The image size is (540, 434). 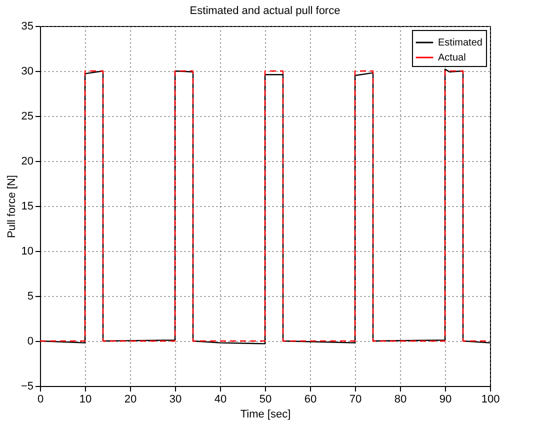 I want to click on y-tick-label: 30, so click(x=27, y=72).